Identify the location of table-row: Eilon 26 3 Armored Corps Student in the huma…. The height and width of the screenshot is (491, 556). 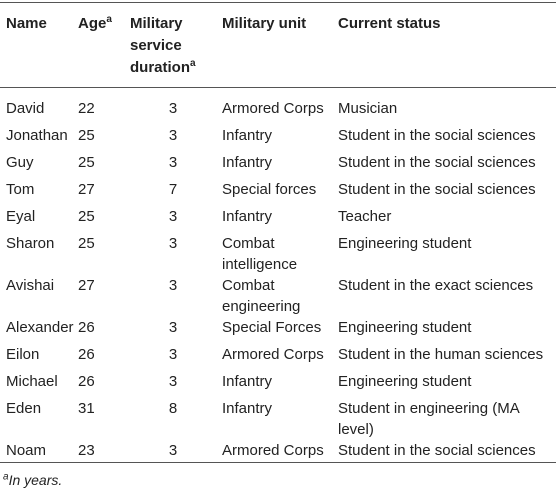
(278, 357).